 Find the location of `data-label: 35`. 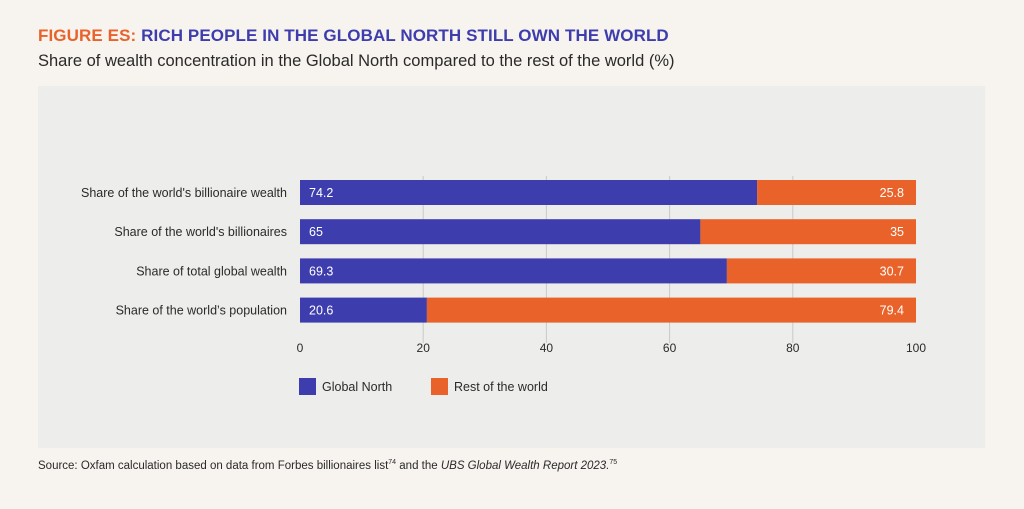

data-label: 35 is located at coordinates (897, 232).